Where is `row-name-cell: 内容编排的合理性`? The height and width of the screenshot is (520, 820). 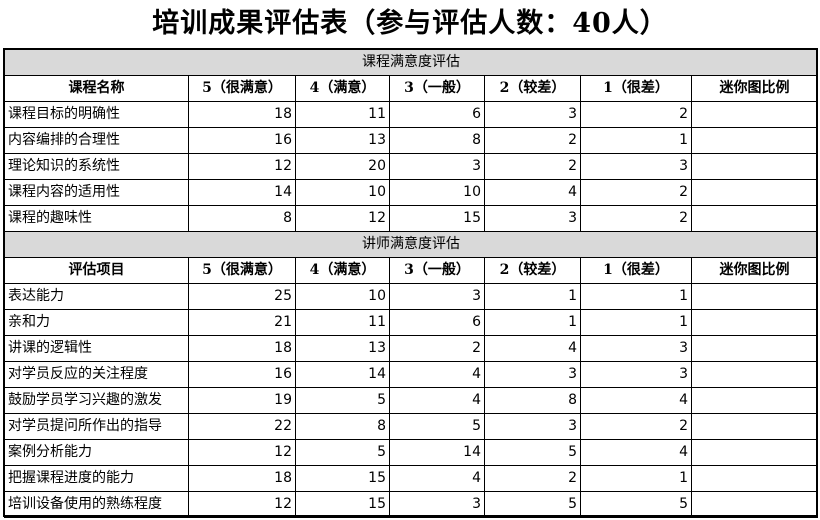
row-name-cell: 内容编排的合理性 is located at coordinates (96, 140).